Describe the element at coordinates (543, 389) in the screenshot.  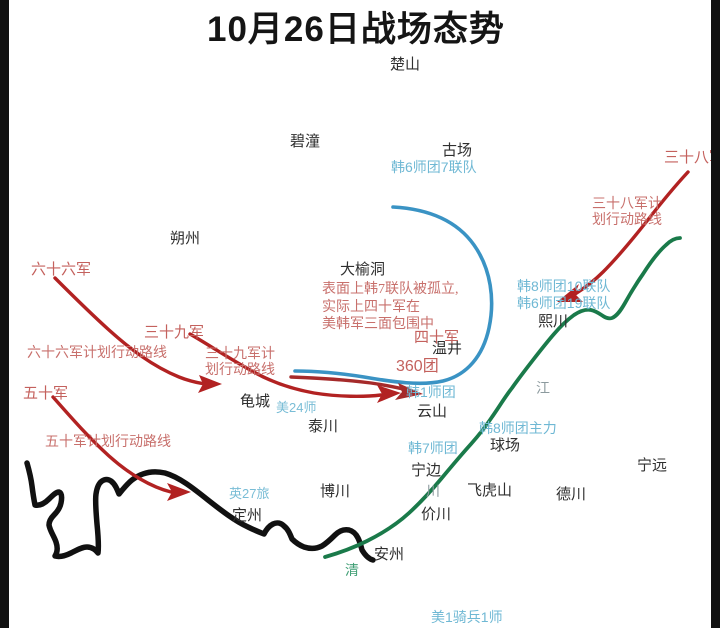
I see `river-label-jiang: 江` at that location.